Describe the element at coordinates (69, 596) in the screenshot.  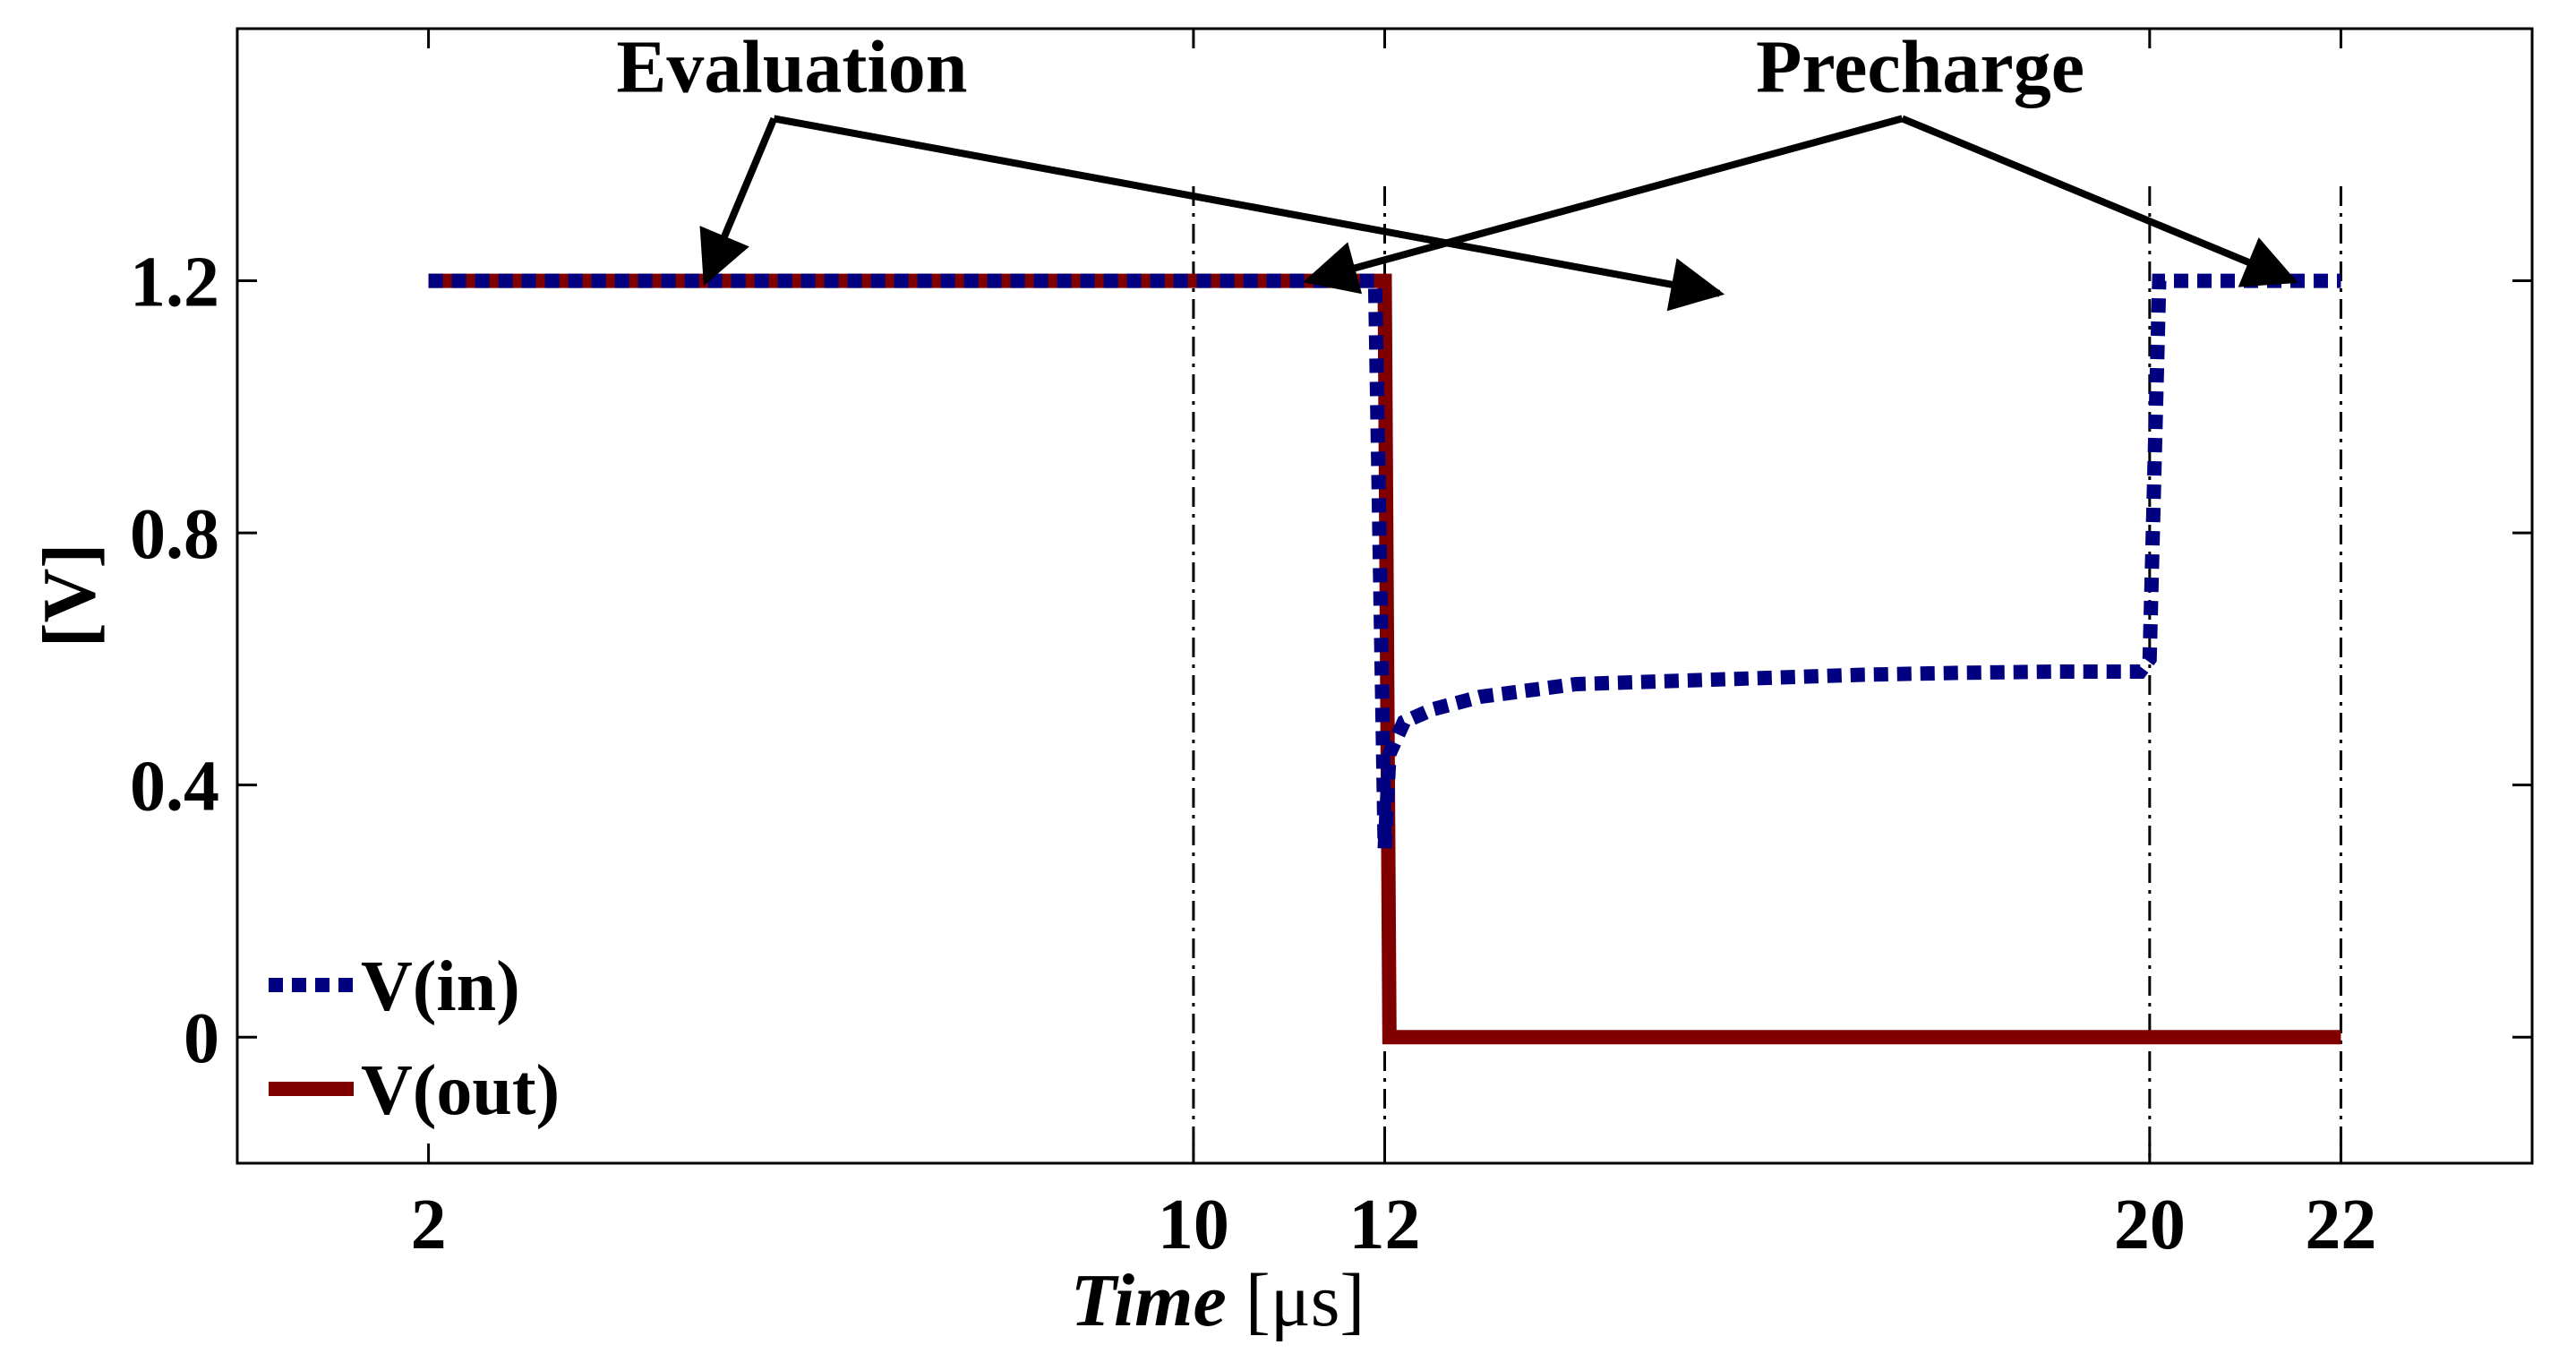
I see `y-axis-label: [V]` at that location.